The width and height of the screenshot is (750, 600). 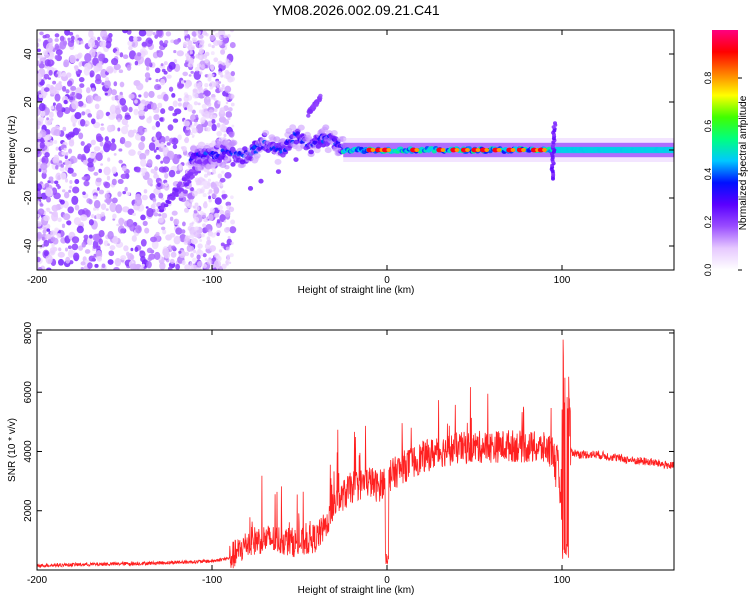 What do you see at coordinates (28, 102) in the screenshot?
I see `y-tick-label: 20` at bounding box center [28, 102].